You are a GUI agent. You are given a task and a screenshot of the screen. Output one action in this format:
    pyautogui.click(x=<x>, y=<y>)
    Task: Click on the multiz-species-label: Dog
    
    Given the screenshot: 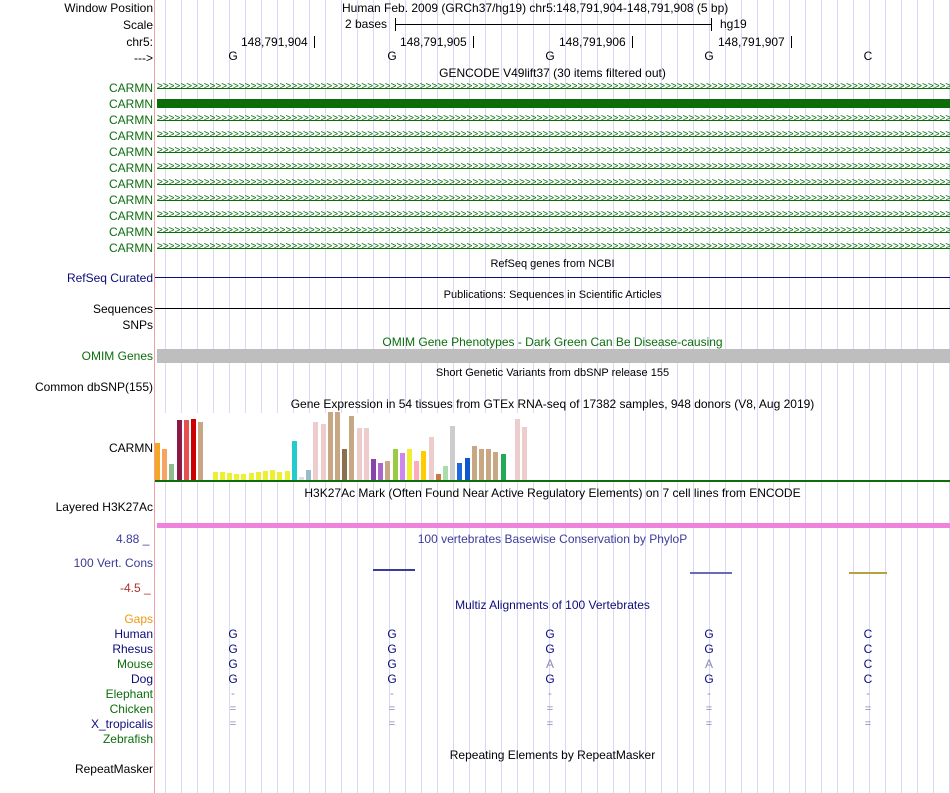 What is the action you would take?
    pyautogui.click(x=141, y=679)
    